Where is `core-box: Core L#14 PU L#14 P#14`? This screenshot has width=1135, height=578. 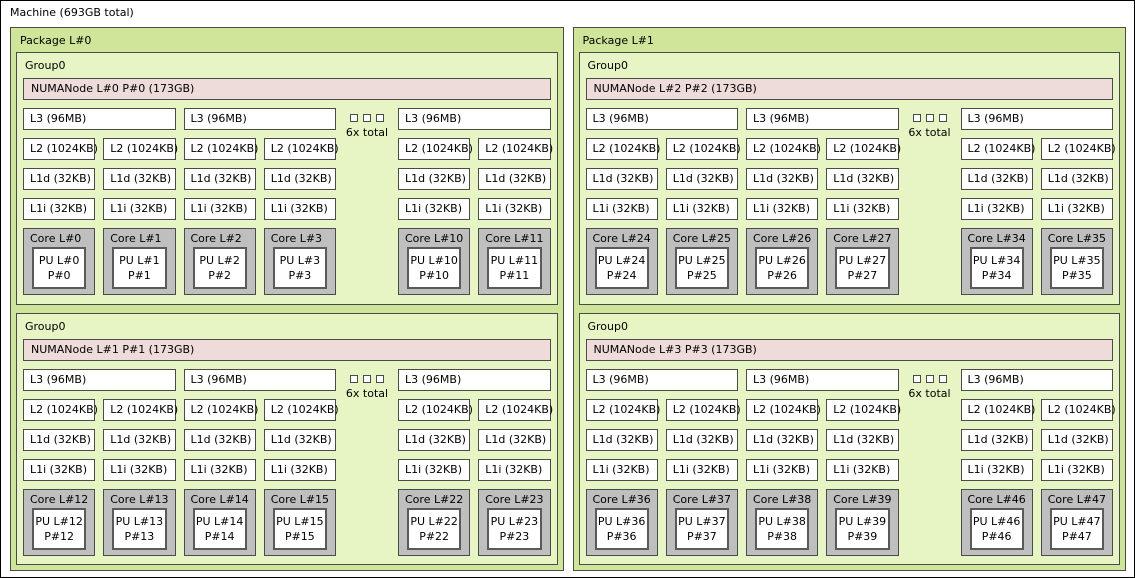
core-box: Core L#14 PU L#14 P#14 is located at coordinates (219, 522).